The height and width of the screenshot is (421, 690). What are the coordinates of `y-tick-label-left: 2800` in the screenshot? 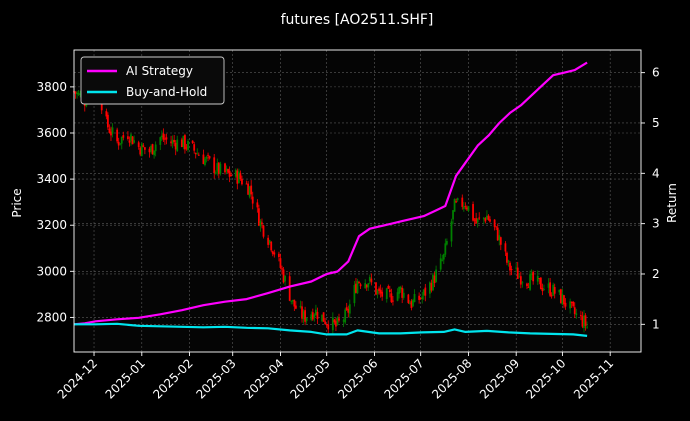 It's located at (51, 317).